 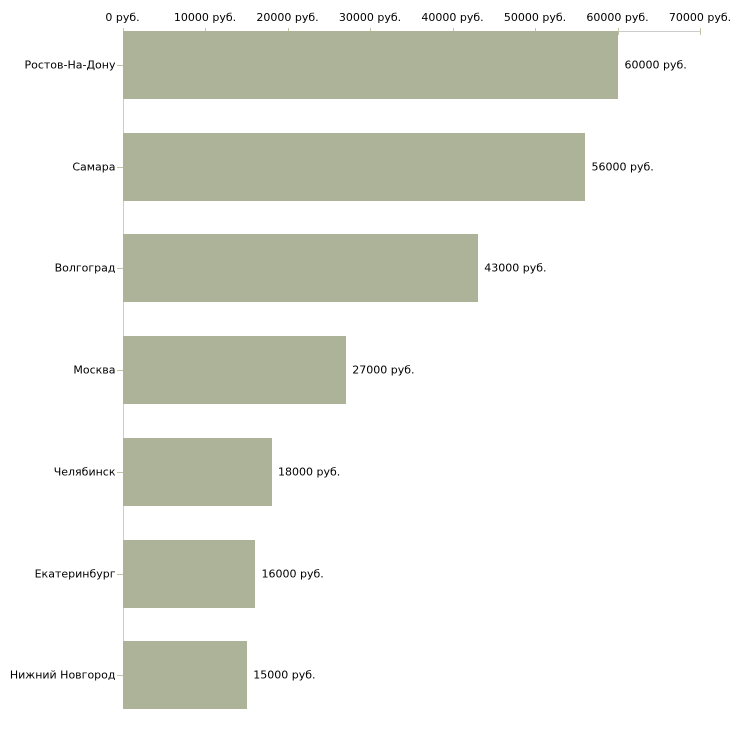 I want to click on bar-value-label: 43000 руб., so click(x=515, y=268).